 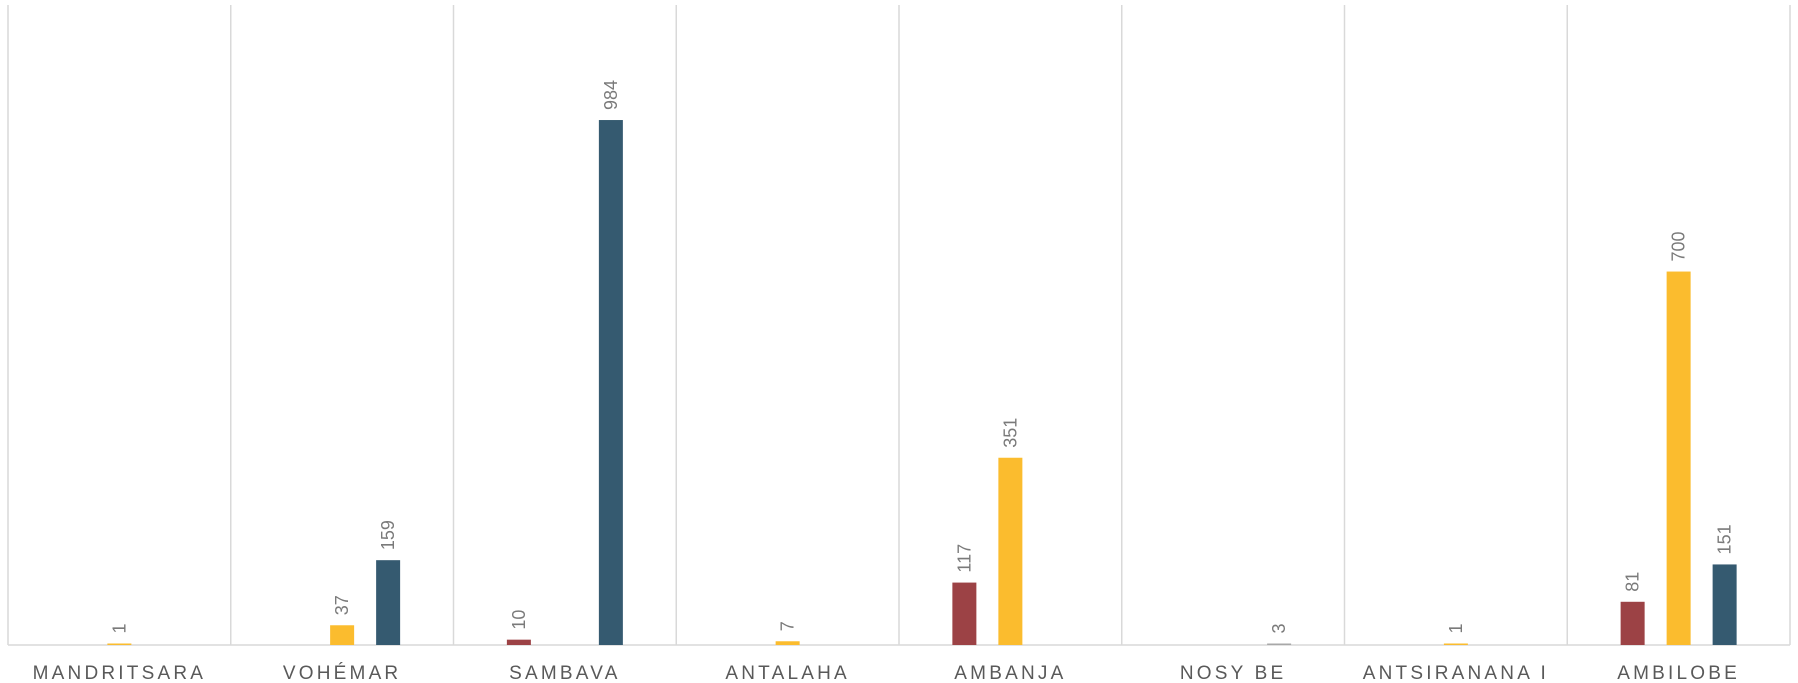 What do you see at coordinates (1279, 628) in the screenshot?
I see `data-label: 3` at bounding box center [1279, 628].